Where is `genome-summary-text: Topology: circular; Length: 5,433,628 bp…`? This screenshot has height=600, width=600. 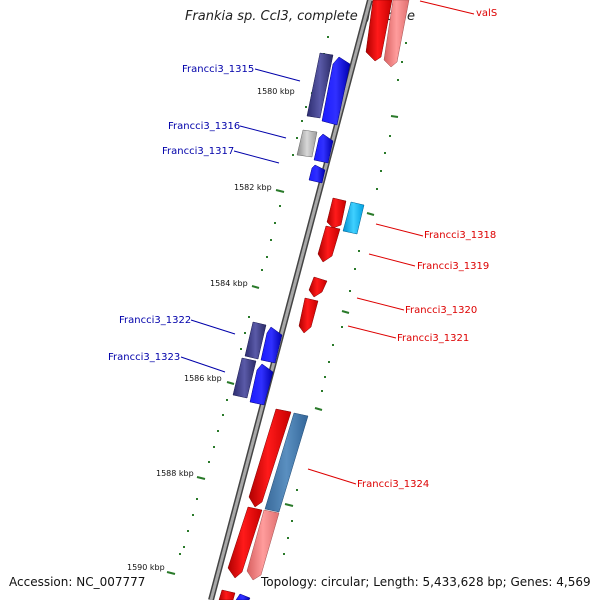 genome-summary-text: Topology: circular; Length: 5,433,628 bp… is located at coordinates (426, 582).